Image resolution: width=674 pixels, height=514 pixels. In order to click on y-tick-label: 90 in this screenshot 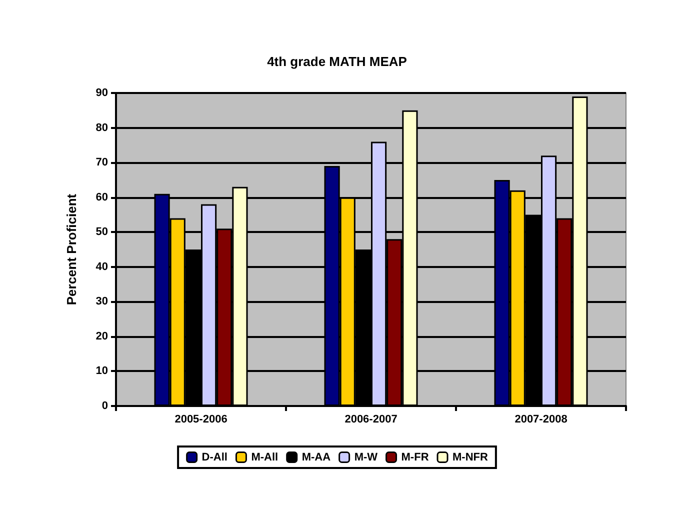, I will do `click(102, 93)`.